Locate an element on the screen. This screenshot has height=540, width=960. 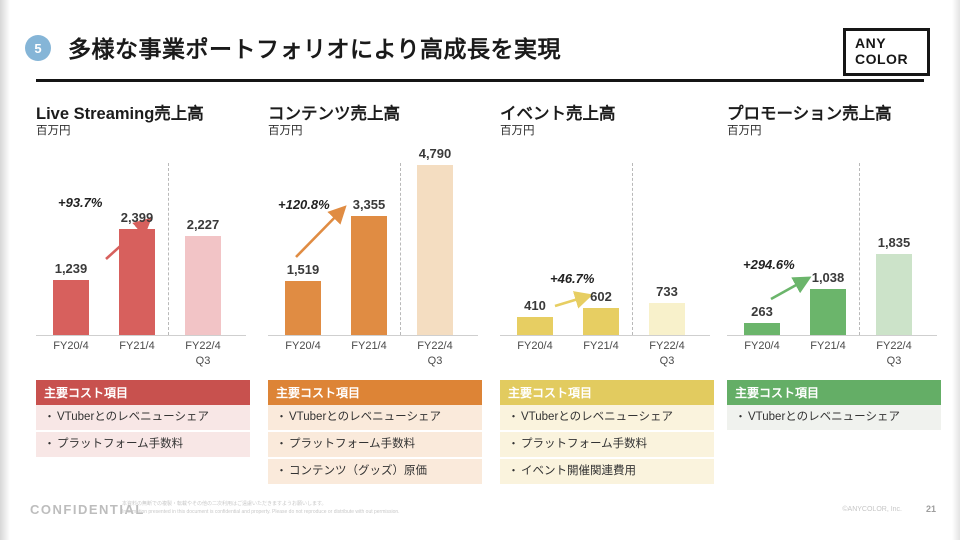
cost-box: 主要コスト項目 VTuberとのレベニューシェア is located at coordinates (834, 406).